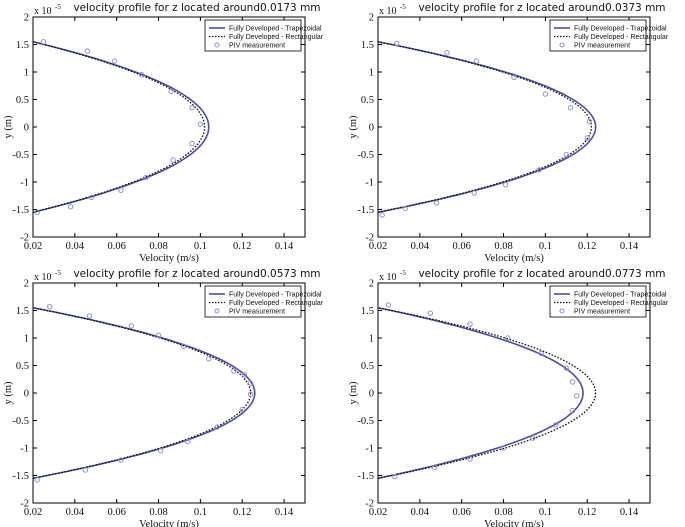 The width and height of the screenshot is (685, 527). Describe the element at coordinates (367, 366) in the screenshot. I see `y-tick-label: 0.5` at that location.